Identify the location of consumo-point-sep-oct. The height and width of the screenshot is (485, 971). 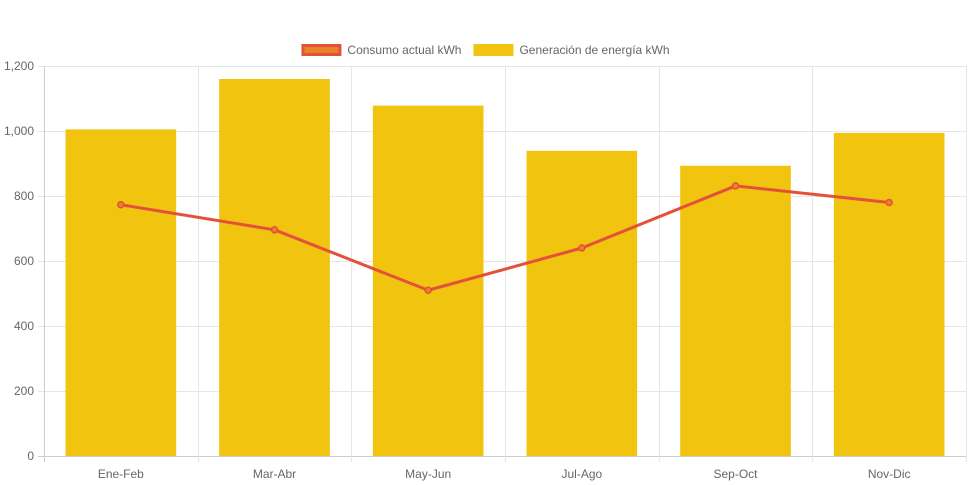
(735, 186).